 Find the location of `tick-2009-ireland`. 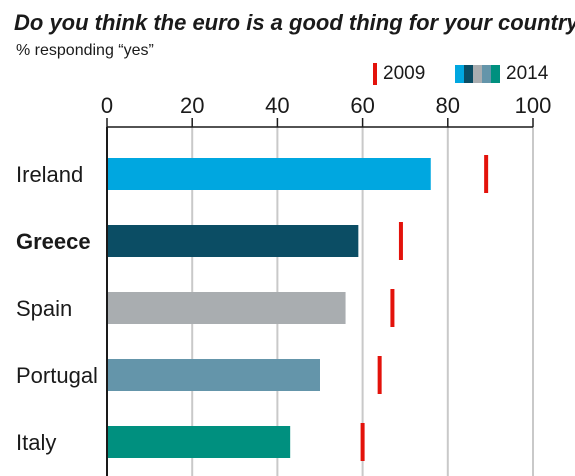

tick-2009-ireland is located at coordinates (486, 174).